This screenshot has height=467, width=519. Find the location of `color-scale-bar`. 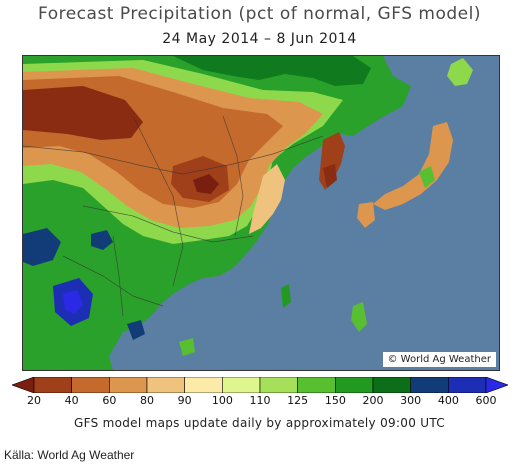

color-scale-bar is located at coordinates (260, 385).